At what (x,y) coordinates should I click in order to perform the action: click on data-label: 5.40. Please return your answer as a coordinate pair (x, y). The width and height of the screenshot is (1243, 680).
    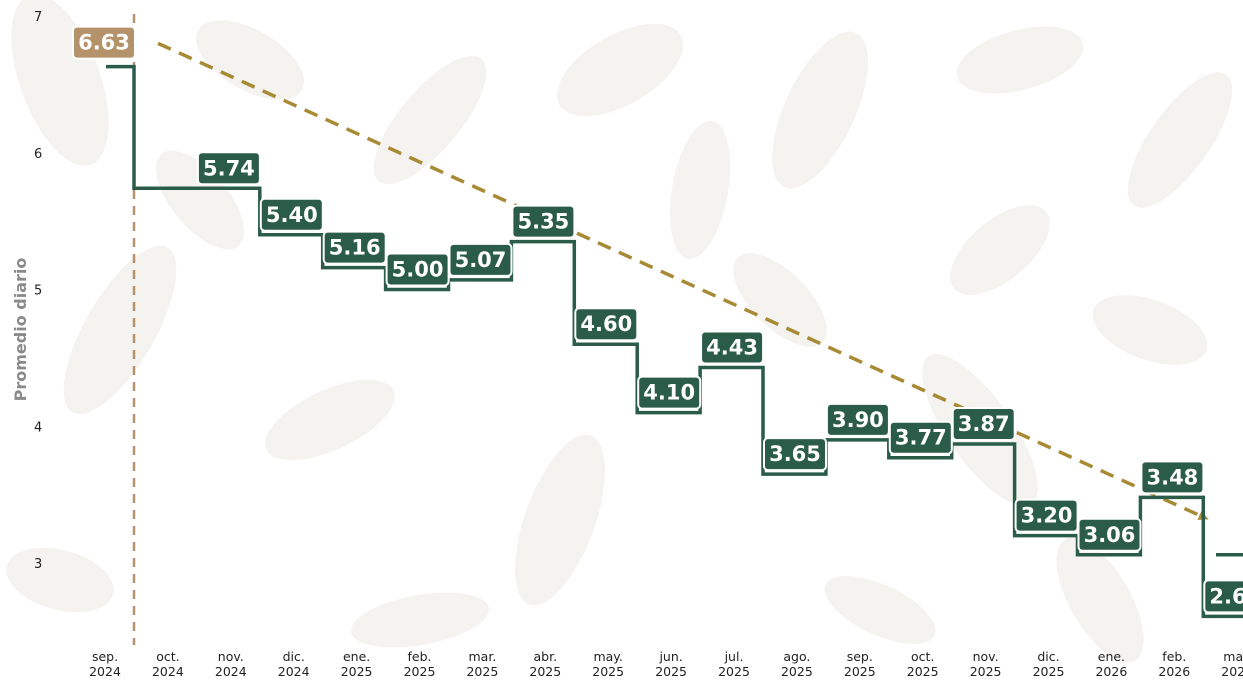
    Looking at the image, I should click on (291, 214).